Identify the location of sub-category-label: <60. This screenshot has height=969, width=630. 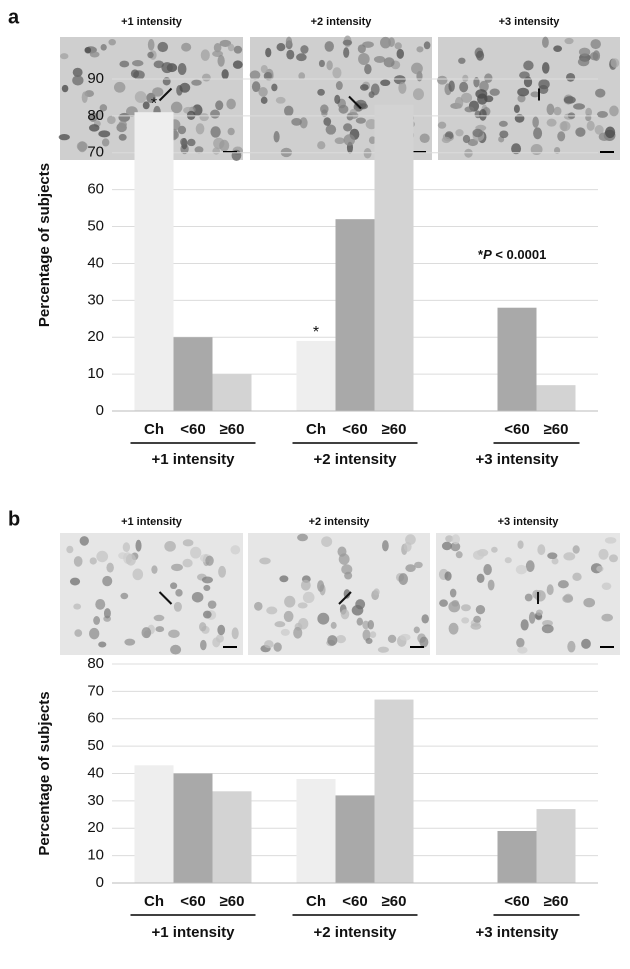
(516, 429).